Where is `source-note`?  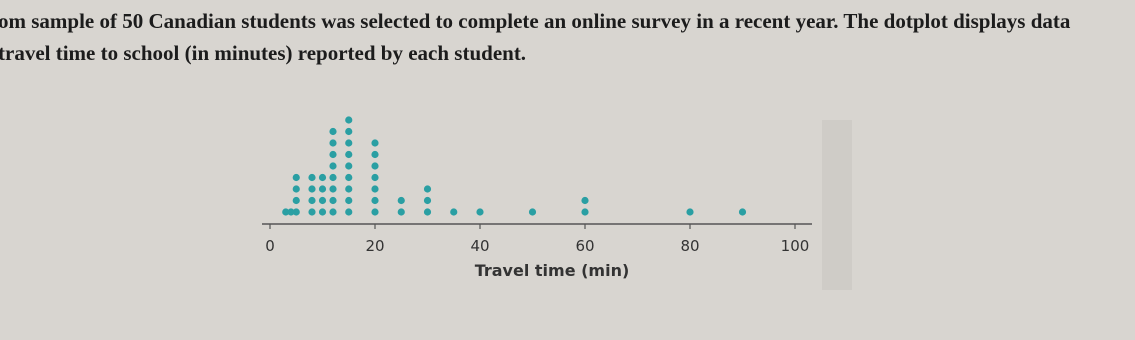 source-note is located at coordinates (837, 205).